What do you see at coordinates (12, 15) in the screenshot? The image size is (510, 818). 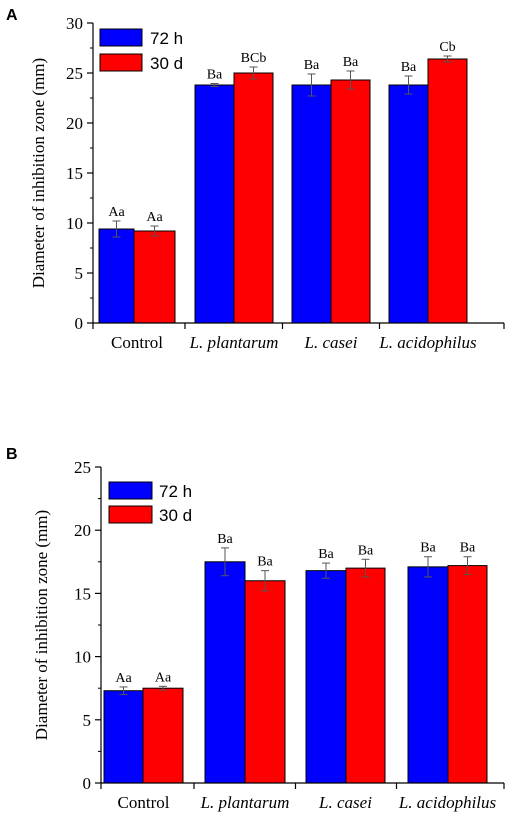 I see `panel-letter: A` at bounding box center [12, 15].